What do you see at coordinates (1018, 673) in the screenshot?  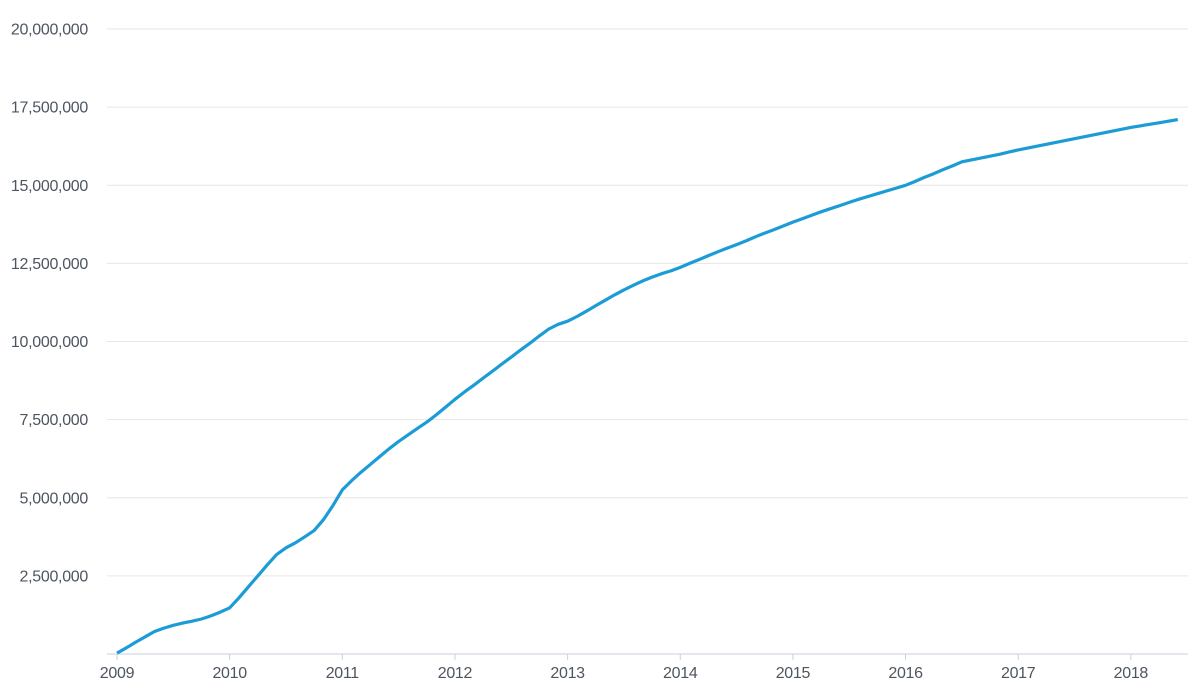 I see `x-axis-label: 2017` at bounding box center [1018, 673].